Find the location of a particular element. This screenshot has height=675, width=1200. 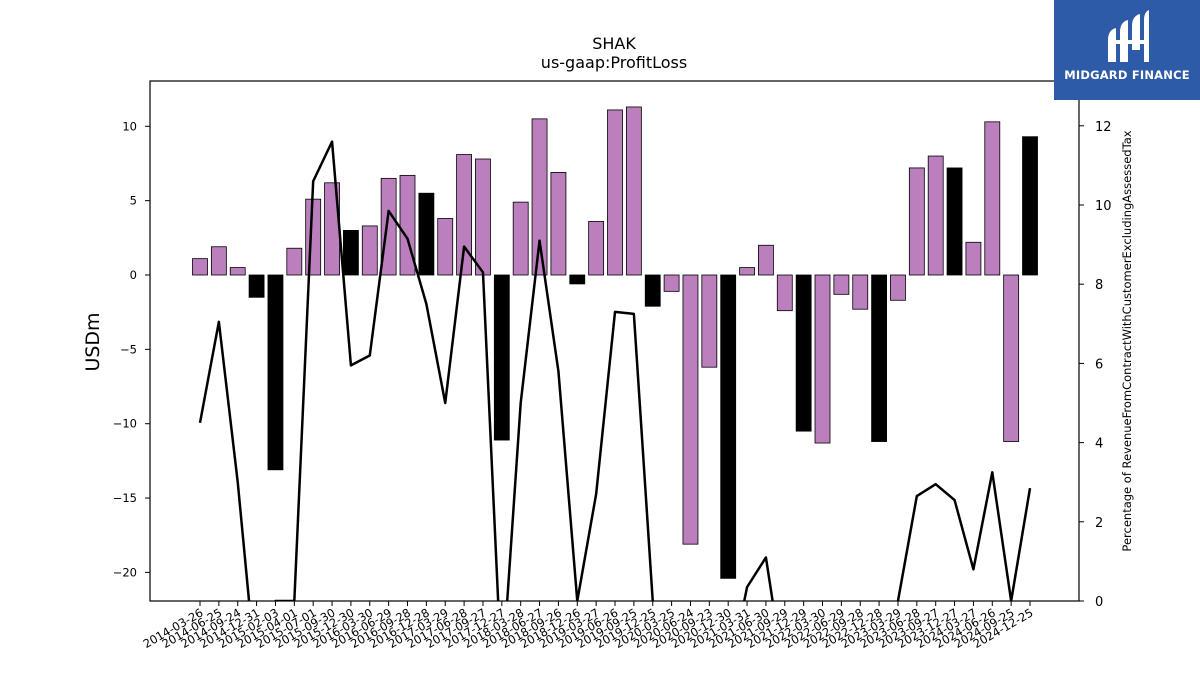

y2-tick-label: 2 is located at coordinates (1099, 523).